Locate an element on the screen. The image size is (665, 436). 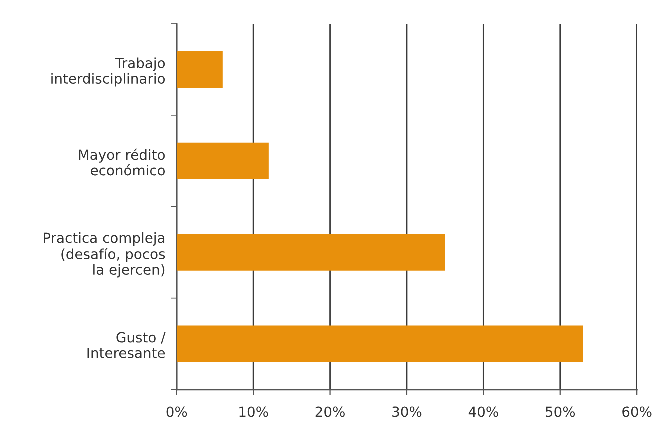
x-tick-label: 0% is located at coordinates (177, 412).